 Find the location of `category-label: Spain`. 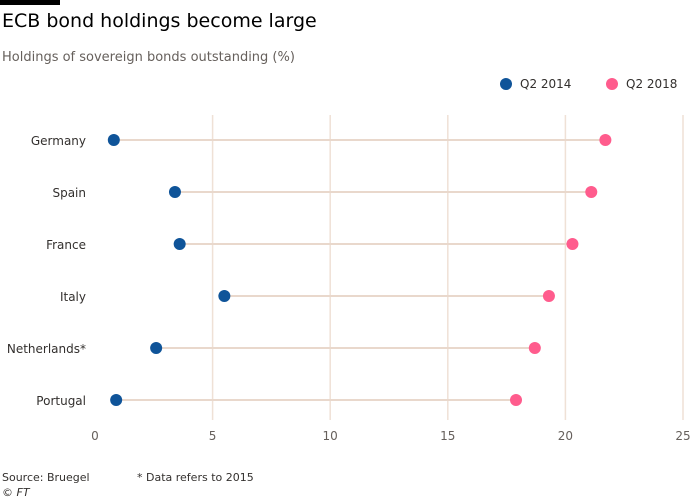

category-label: Spain is located at coordinates (69, 193).